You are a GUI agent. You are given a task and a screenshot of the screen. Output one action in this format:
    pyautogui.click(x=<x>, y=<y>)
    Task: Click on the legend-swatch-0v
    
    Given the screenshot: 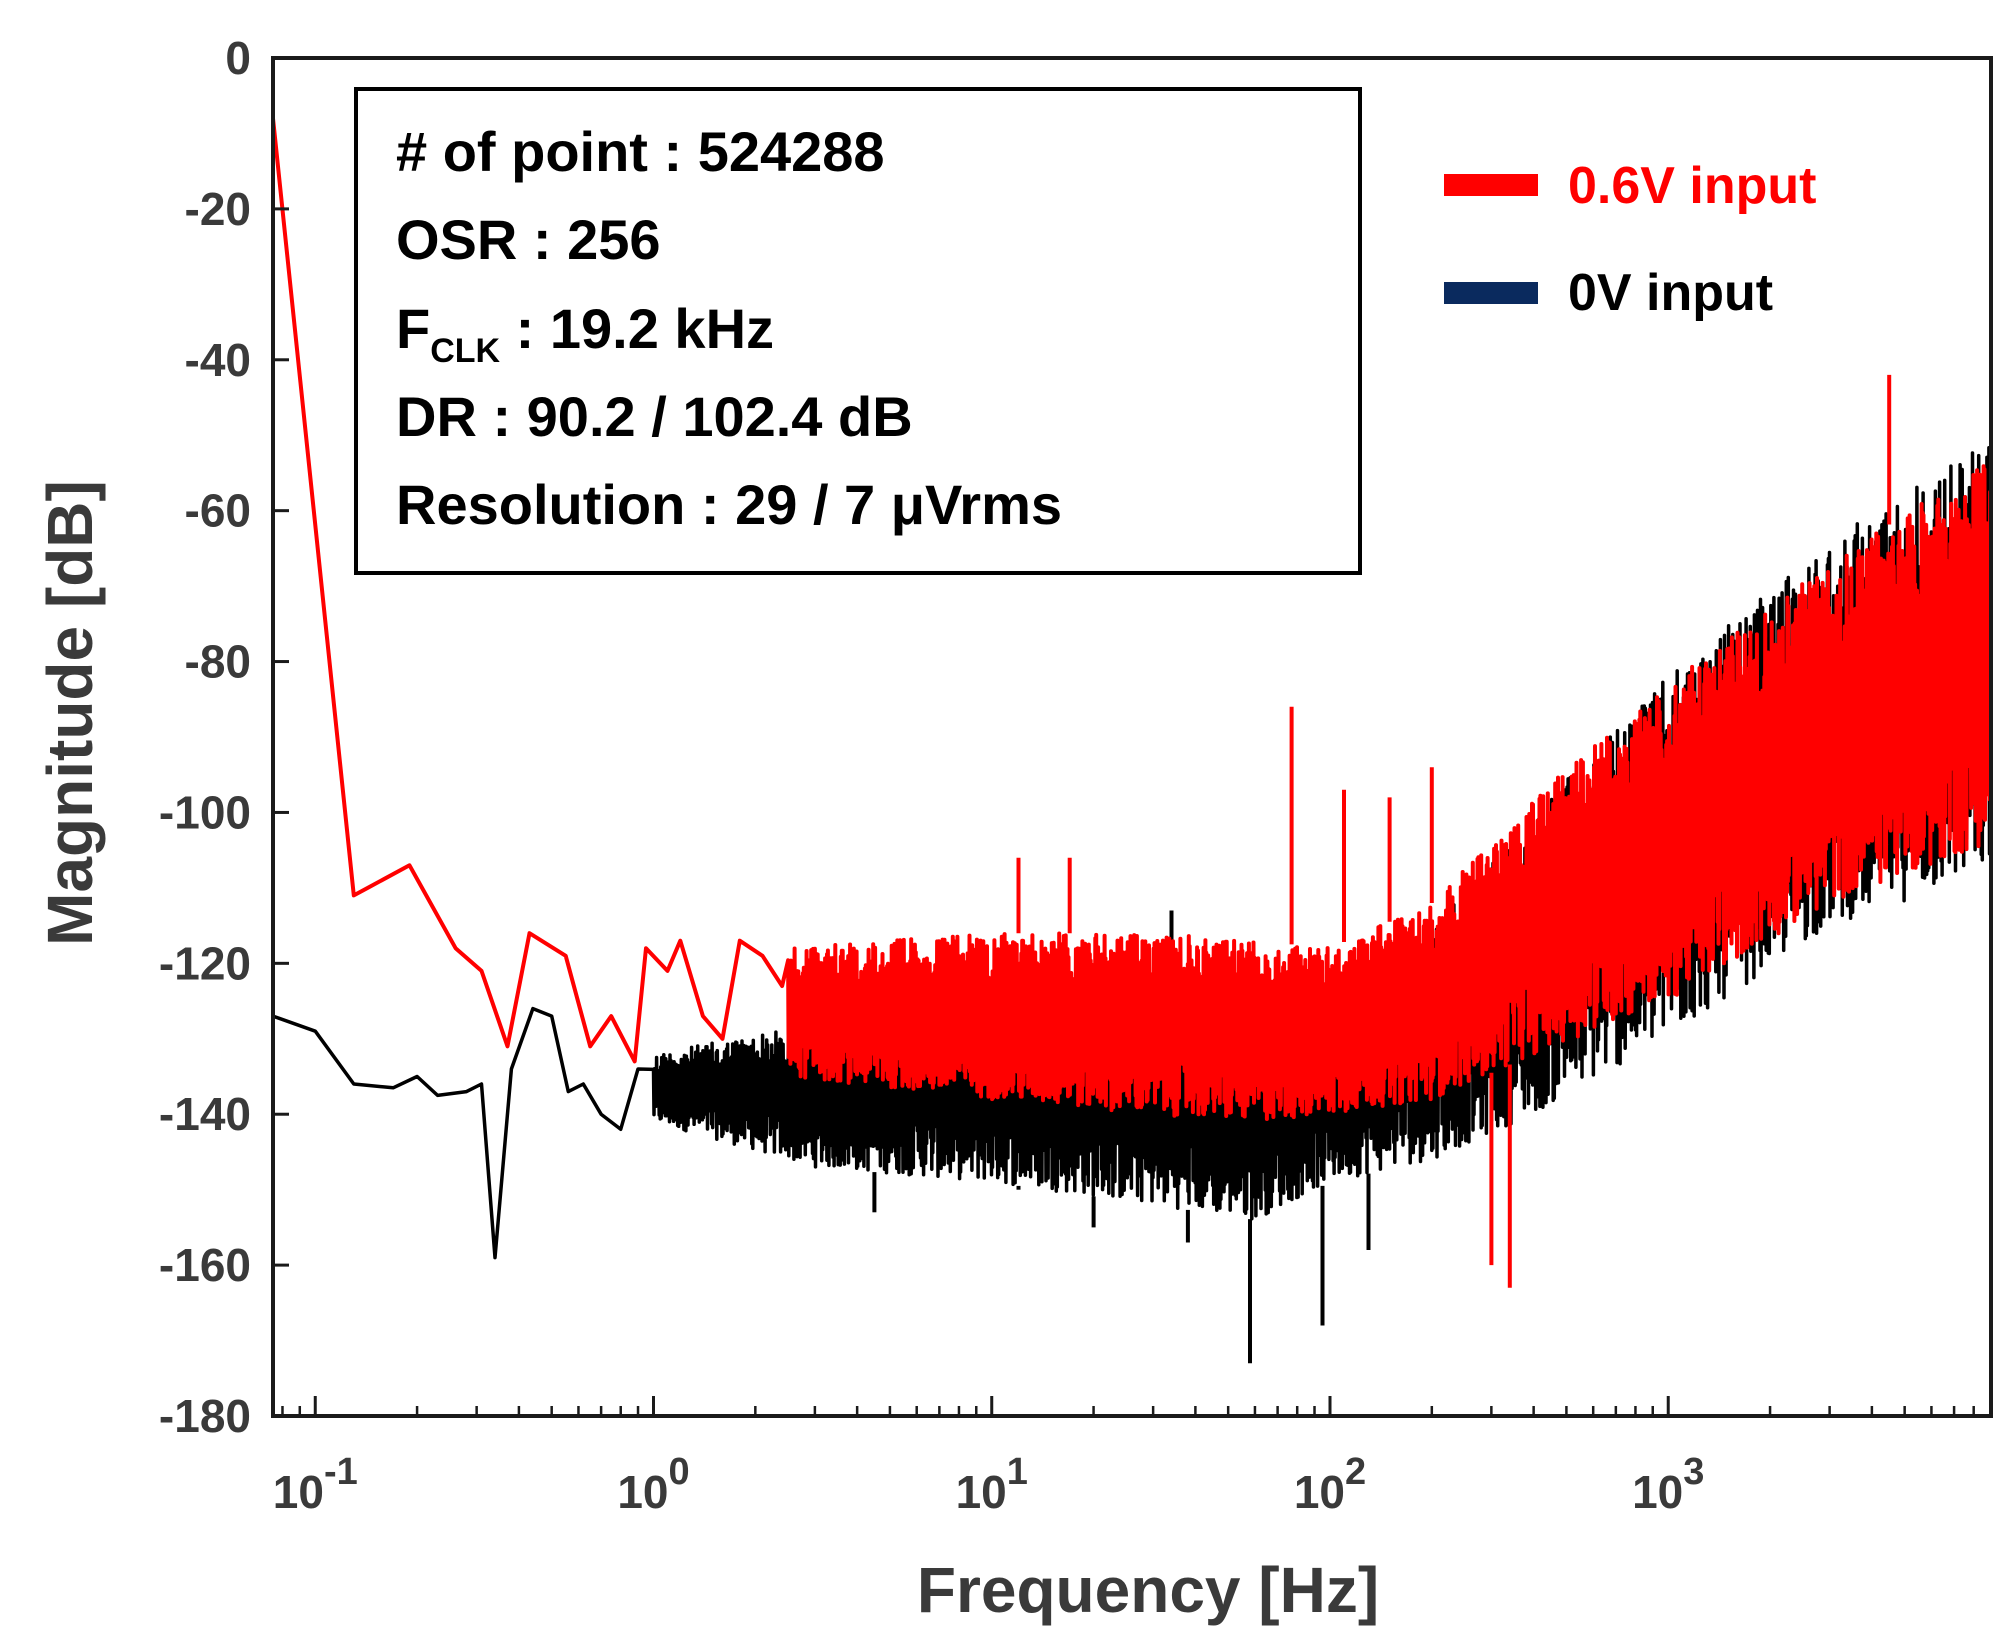 What is the action you would take?
    pyautogui.click(x=1491, y=293)
    